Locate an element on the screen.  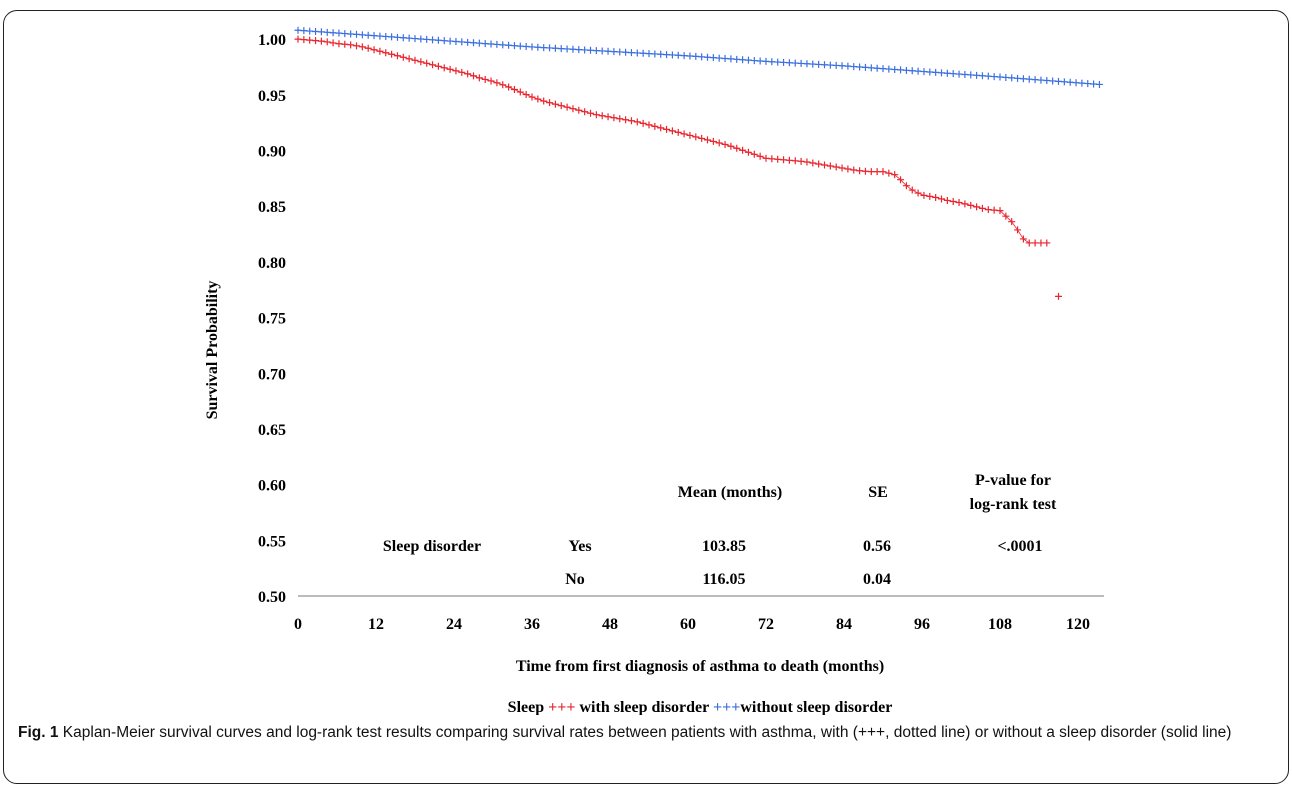
y-tick-label: 0.75 is located at coordinates (272, 319).